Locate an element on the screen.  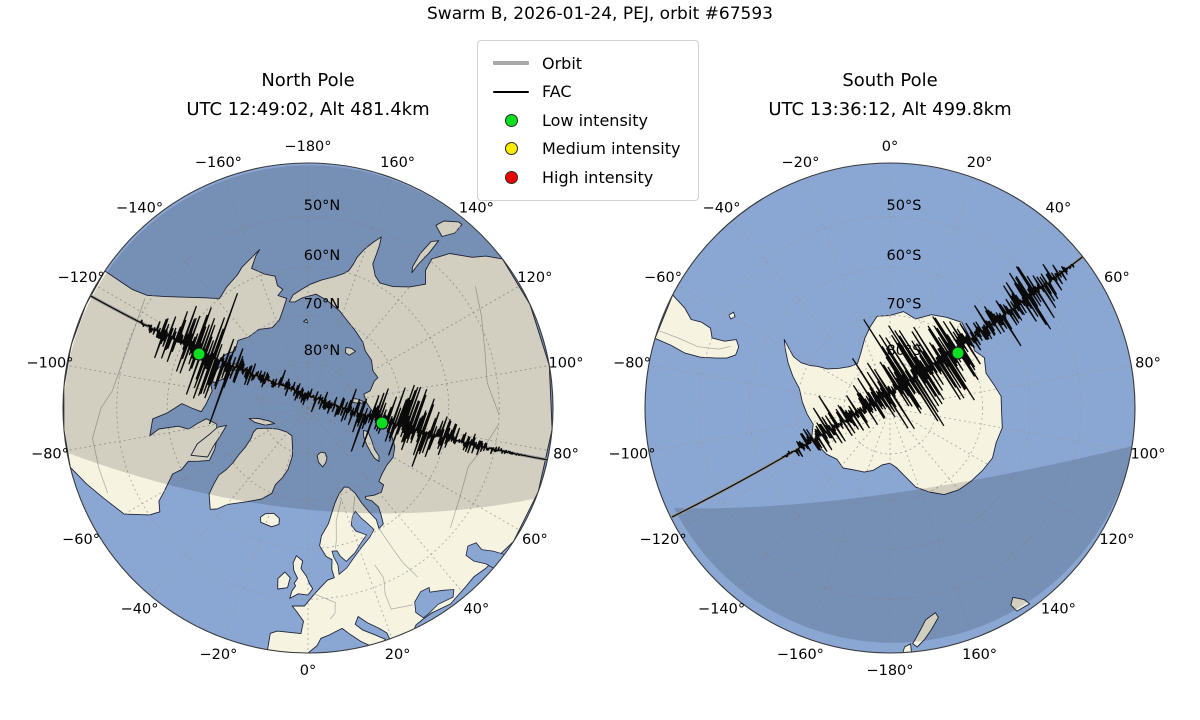
lon-label: −120° is located at coordinates (663, 540).